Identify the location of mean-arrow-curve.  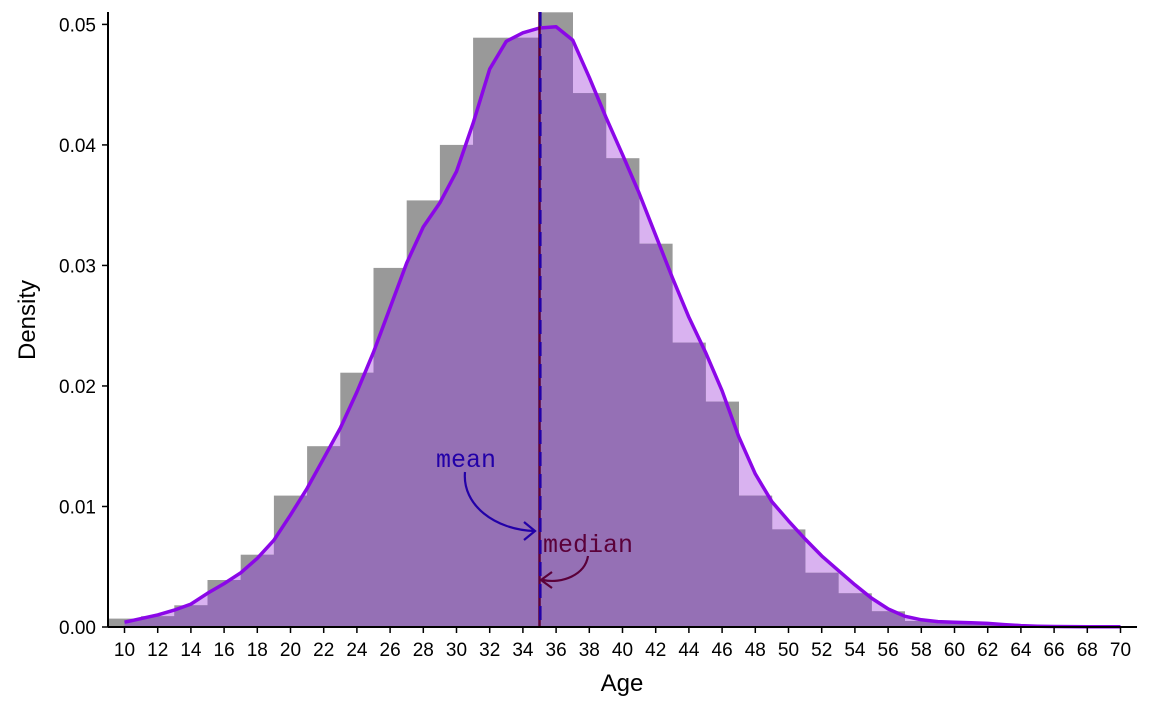
(499, 502).